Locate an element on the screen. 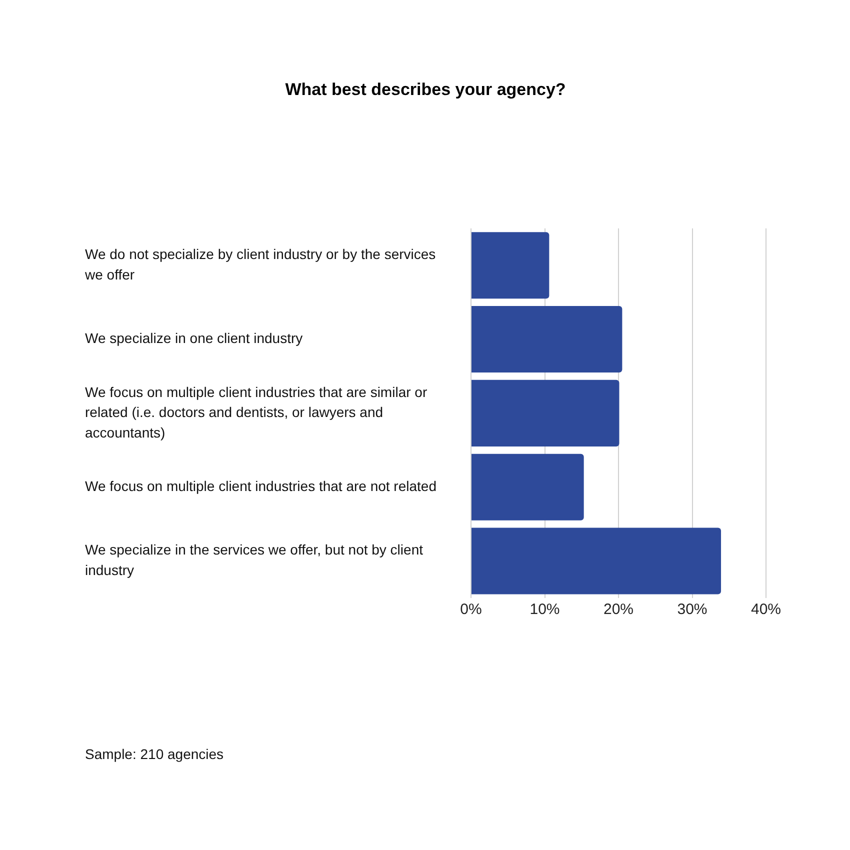 The height and width of the screenshot is (850, 850). chart-title: What best describes your agency? is located at coordinates (425, 89).